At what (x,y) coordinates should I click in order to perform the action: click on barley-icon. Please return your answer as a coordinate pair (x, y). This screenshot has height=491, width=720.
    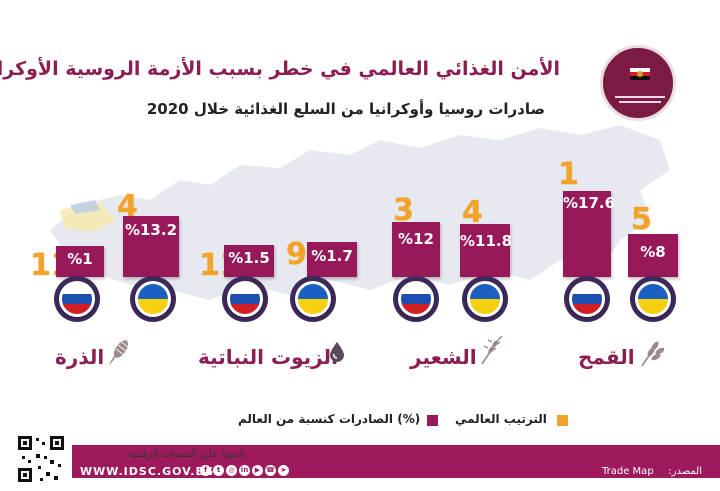
    Looking at the image, I should click on (492, 350).